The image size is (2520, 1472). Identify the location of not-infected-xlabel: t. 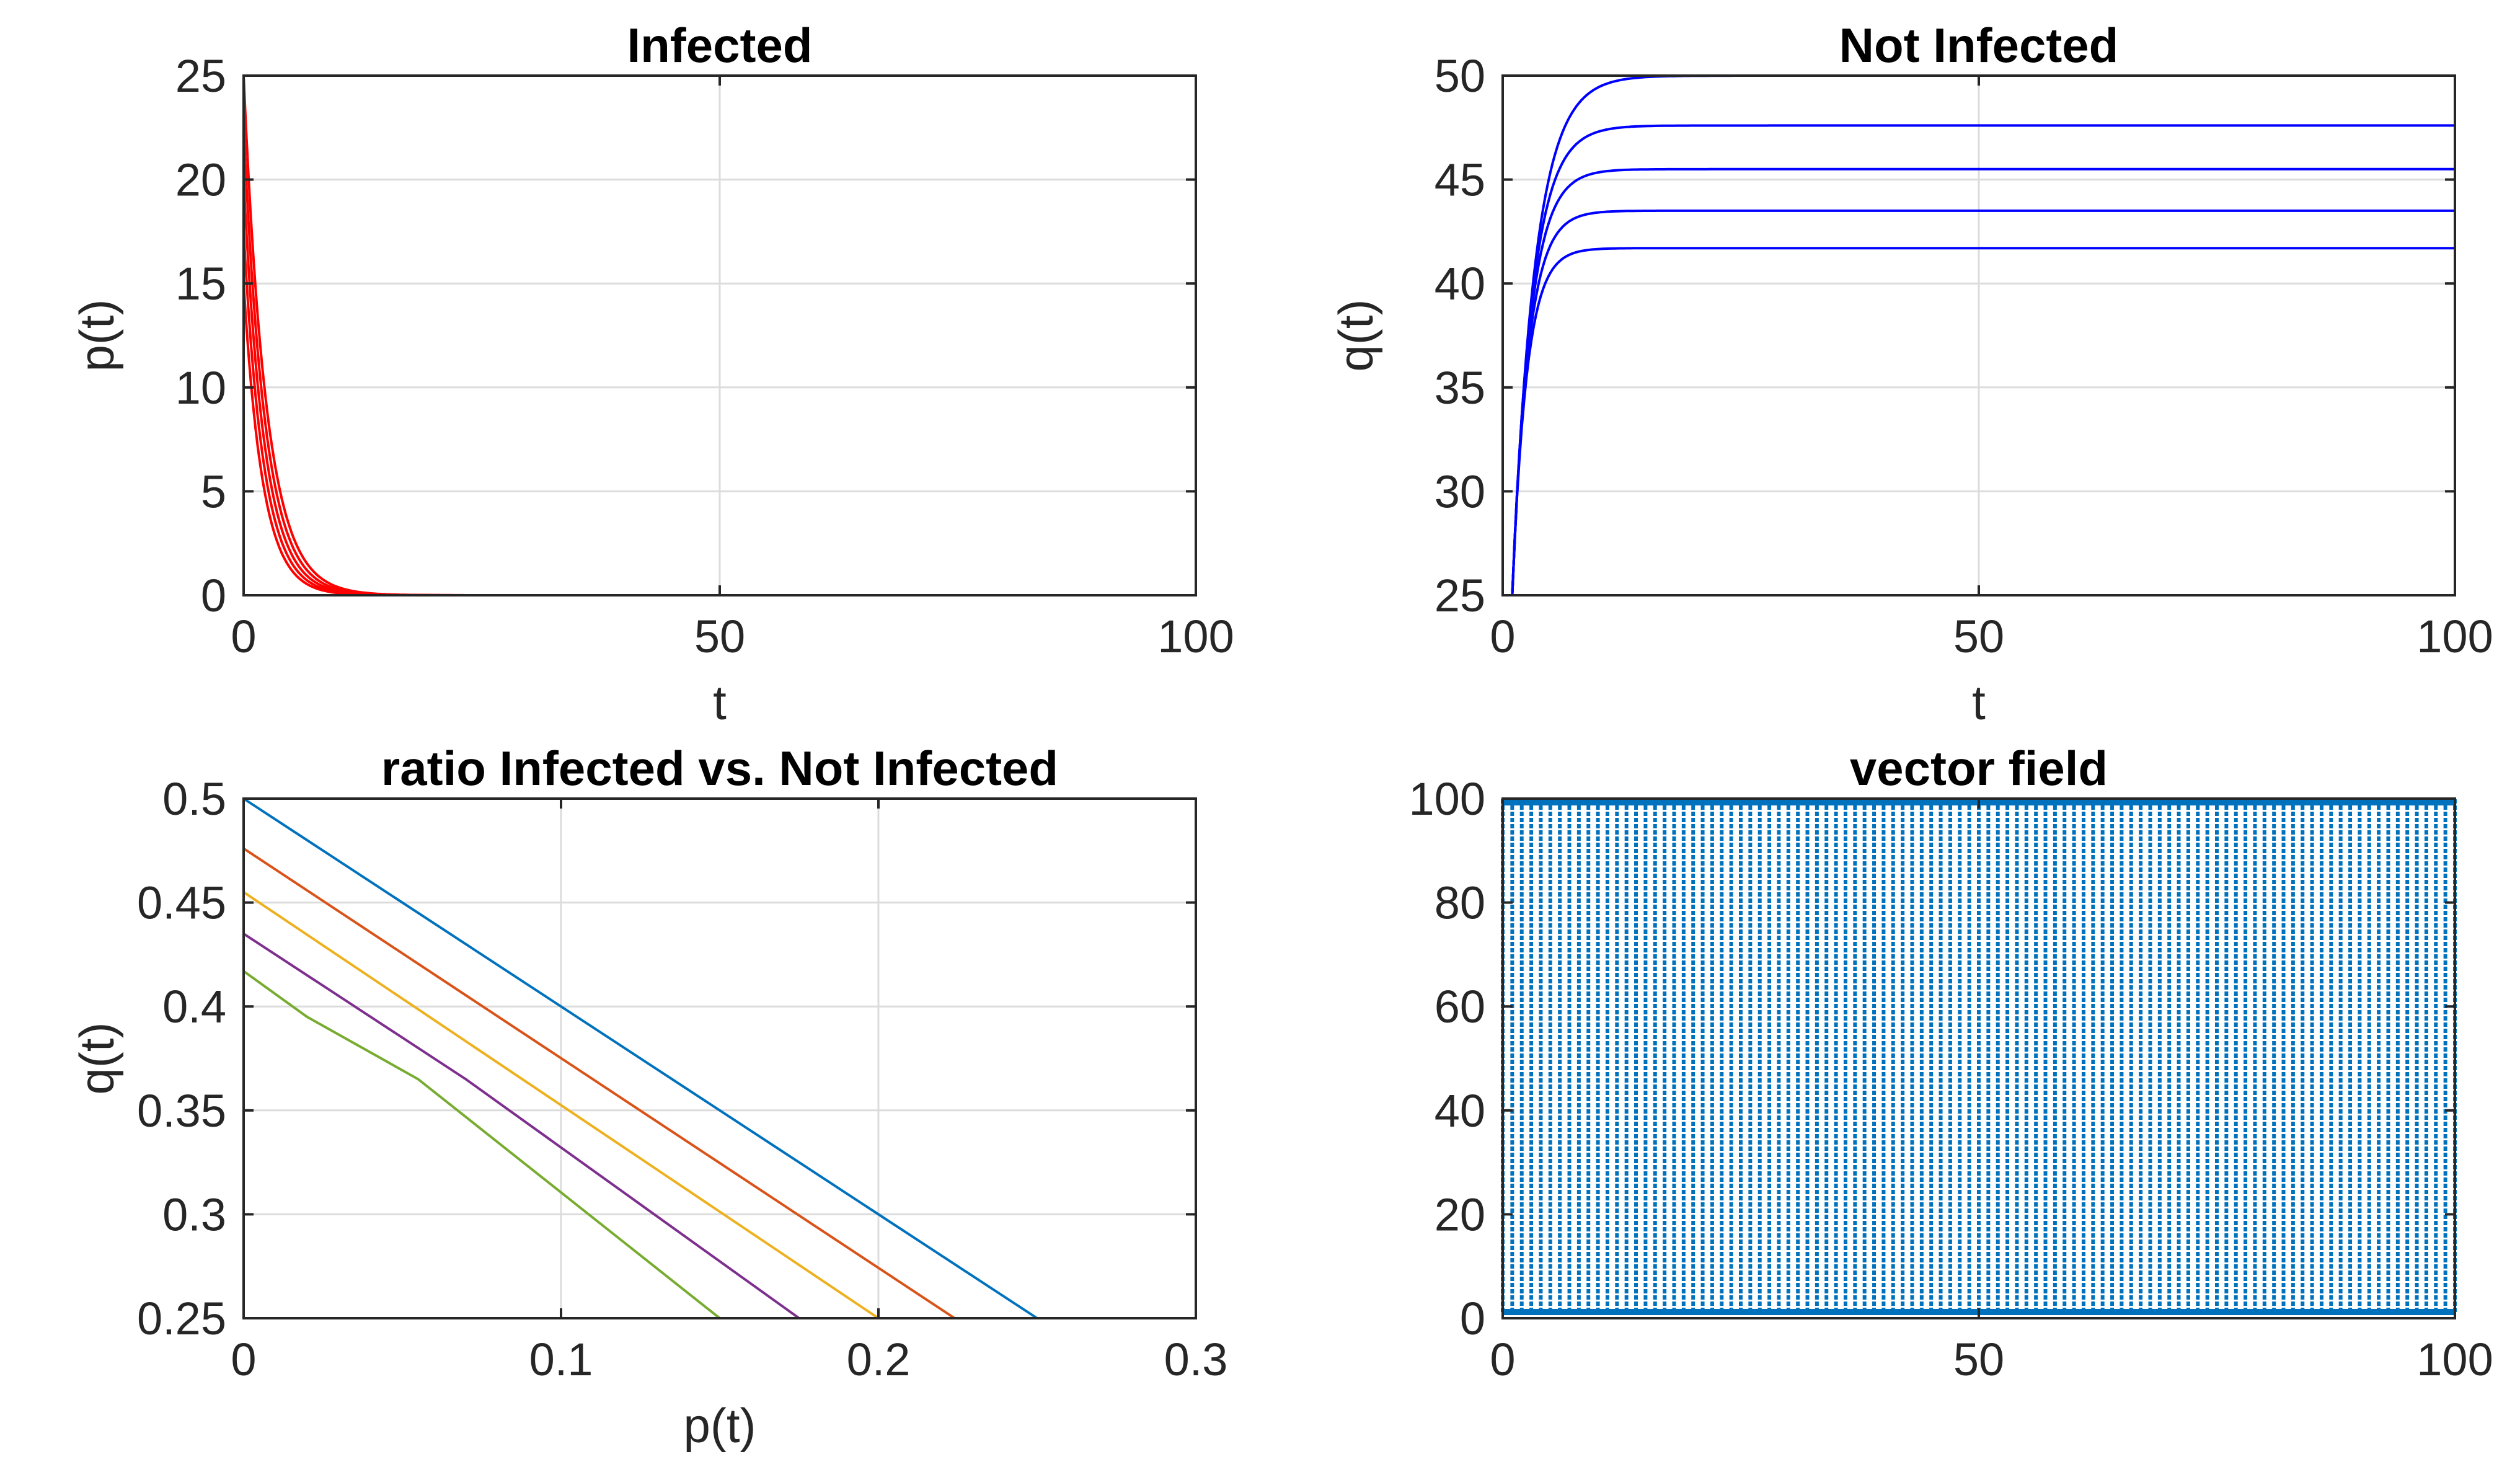
(1979, 702).